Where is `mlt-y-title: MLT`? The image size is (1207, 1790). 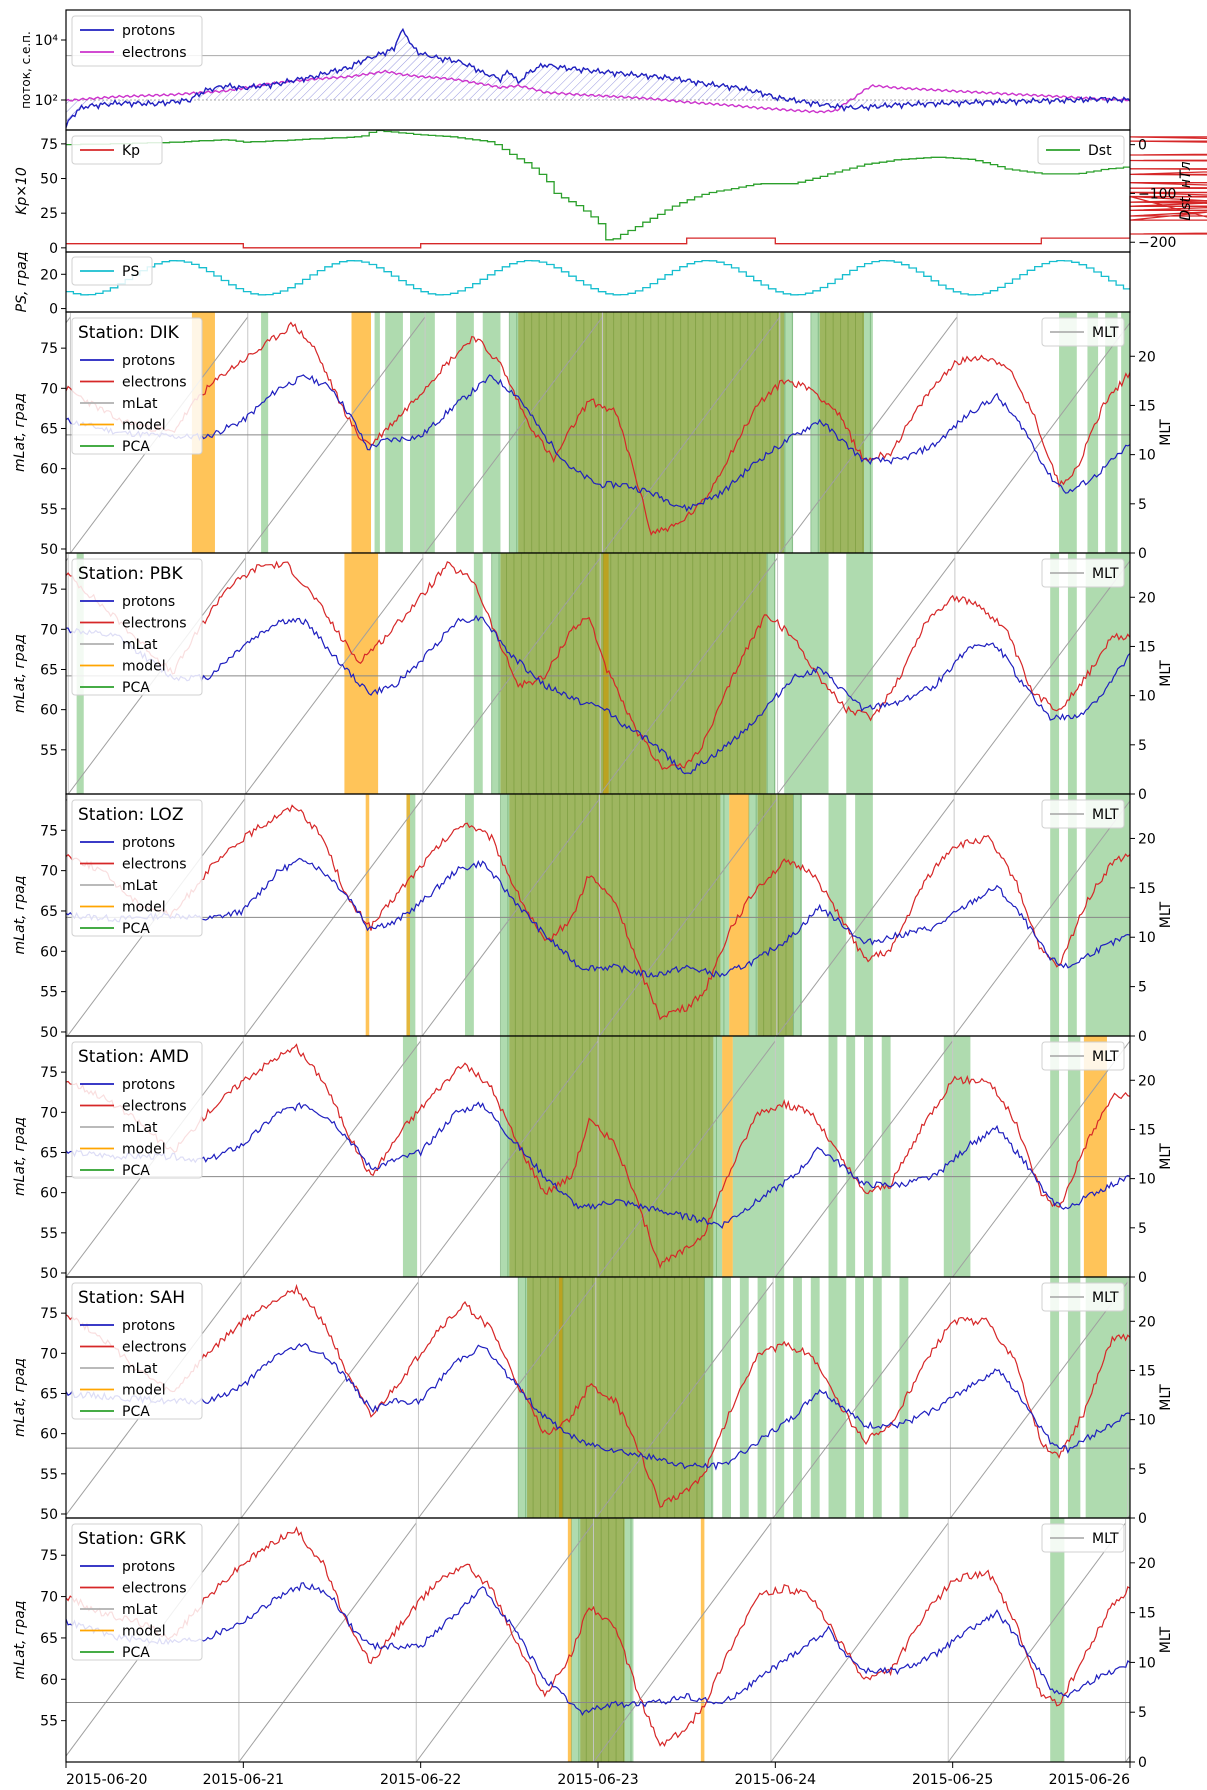 mlt-y-title: MLT is located at coordinates (1166, 1397).